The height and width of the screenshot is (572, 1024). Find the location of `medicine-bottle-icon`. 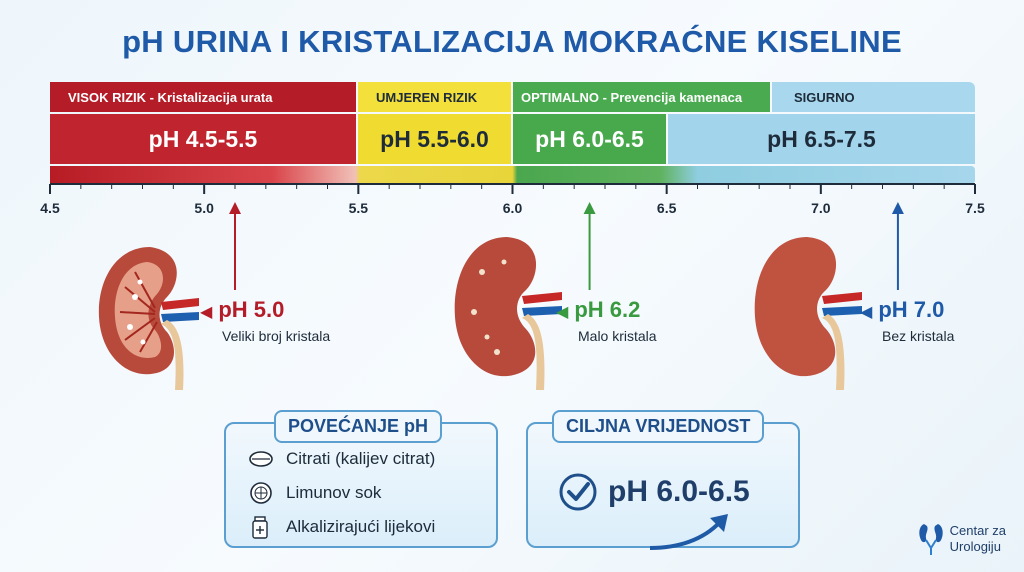

medicine-bottle-icon is located at coordinates (260, 527).